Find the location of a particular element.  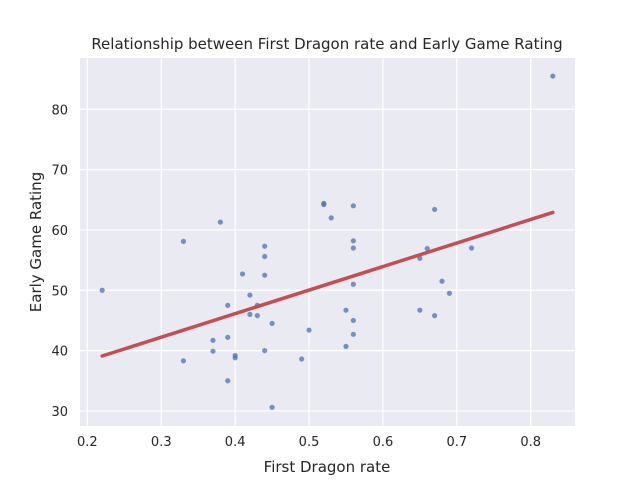

y-axis-label: Early Game Rating is located at coordinates (36, 242).